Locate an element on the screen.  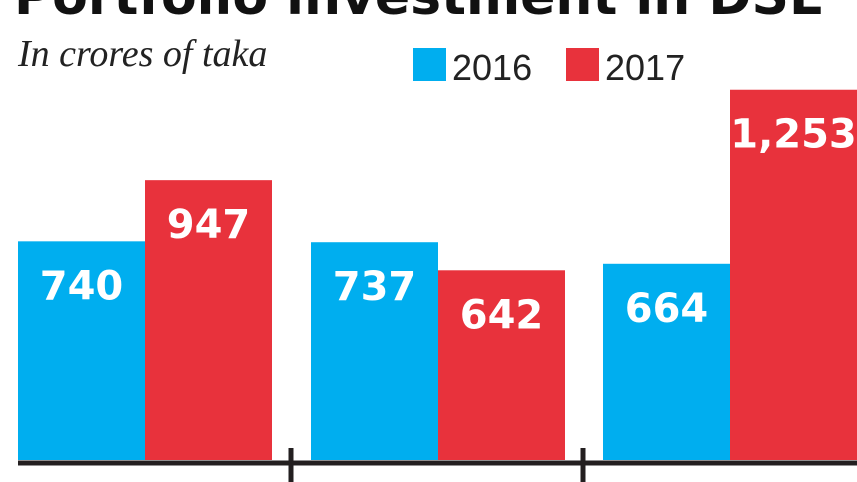
legend-label-2017: 2017 is located at coordinates (645, 67).